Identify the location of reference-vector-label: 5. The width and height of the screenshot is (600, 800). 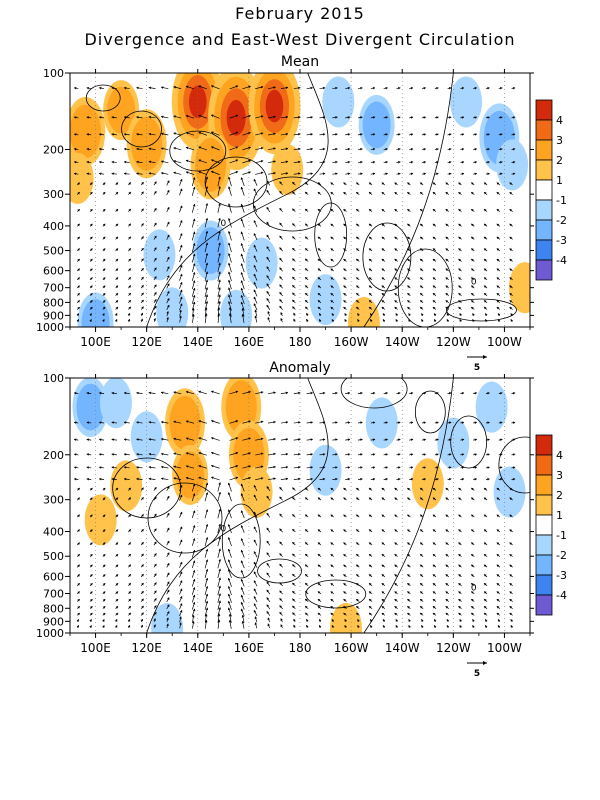
(477, 368).